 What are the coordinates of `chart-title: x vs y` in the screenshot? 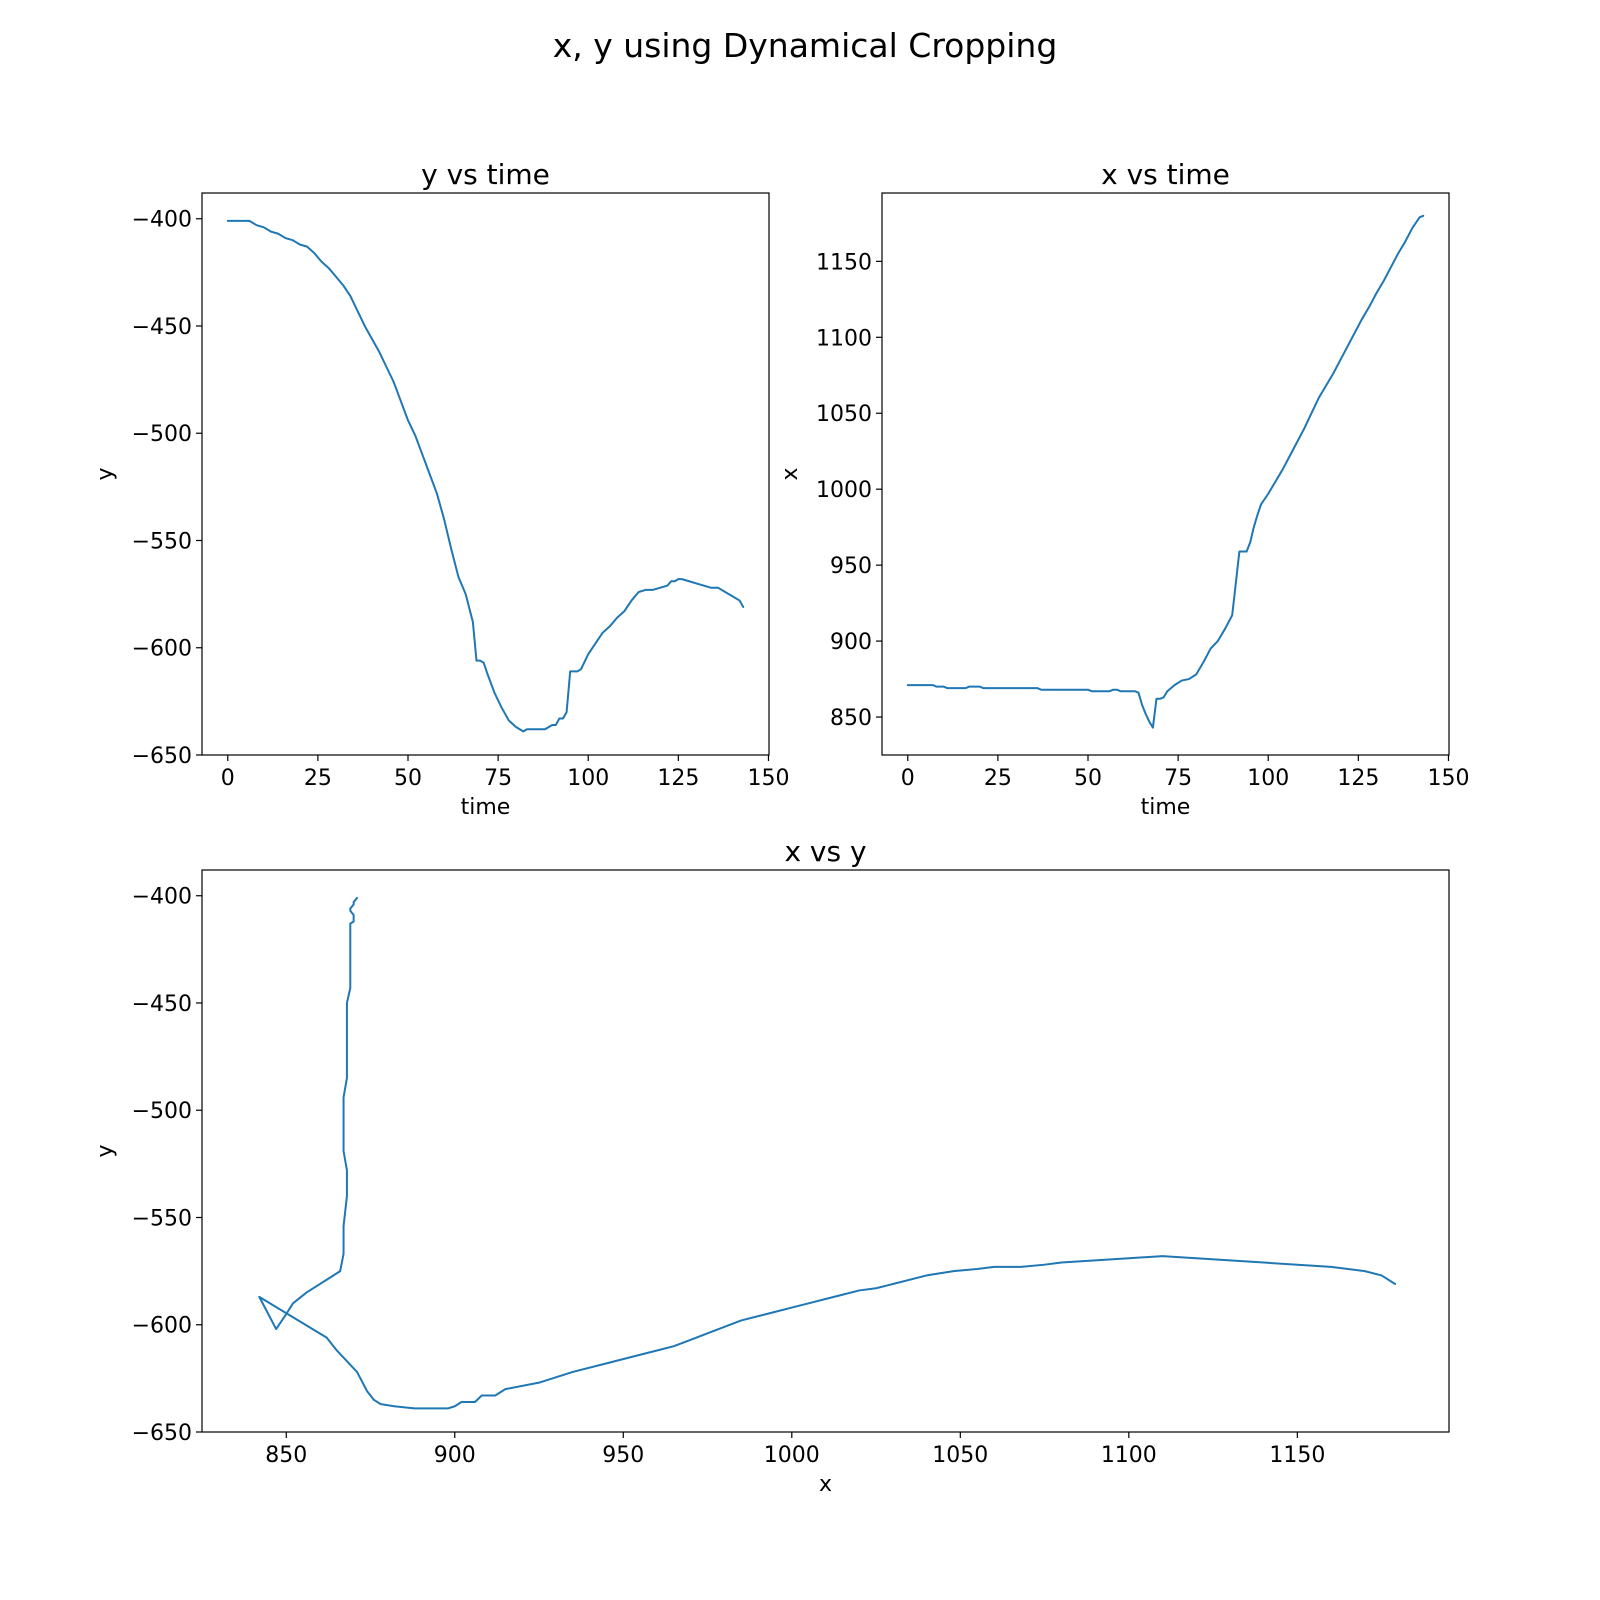 It's located at (825, 851).